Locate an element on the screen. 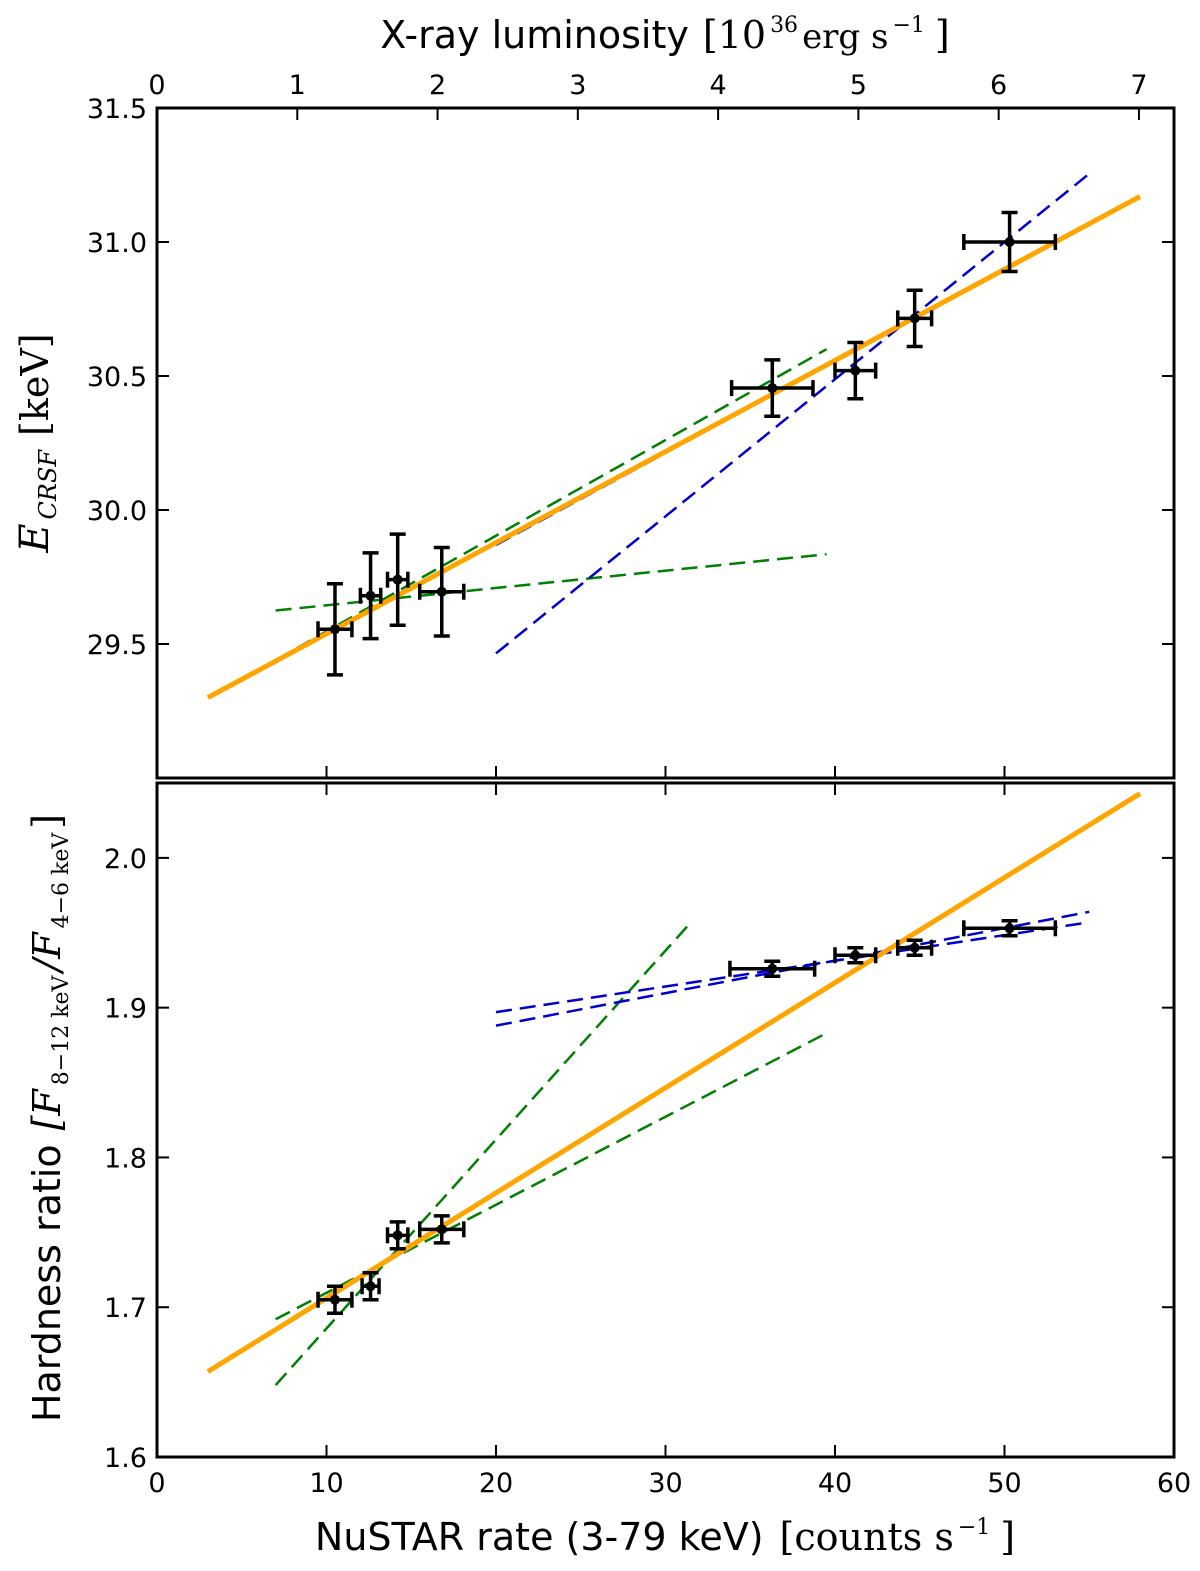  top-x-label-exp: 36 is located at coordinates (784, 25).